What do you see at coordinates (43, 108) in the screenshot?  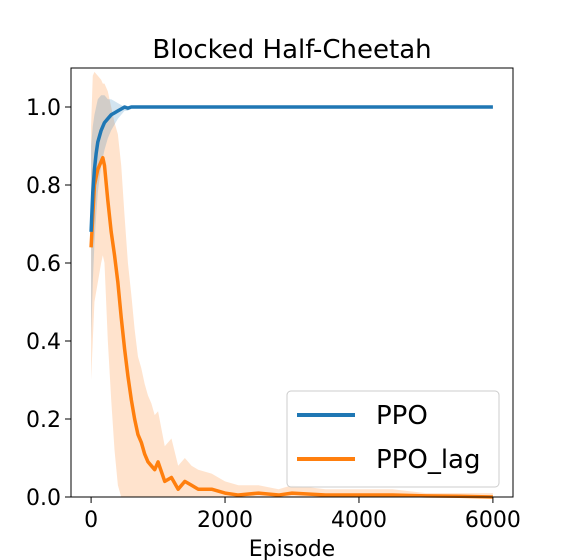 I see `y-tick-label: 1.0` at bounding box center [43, 108].